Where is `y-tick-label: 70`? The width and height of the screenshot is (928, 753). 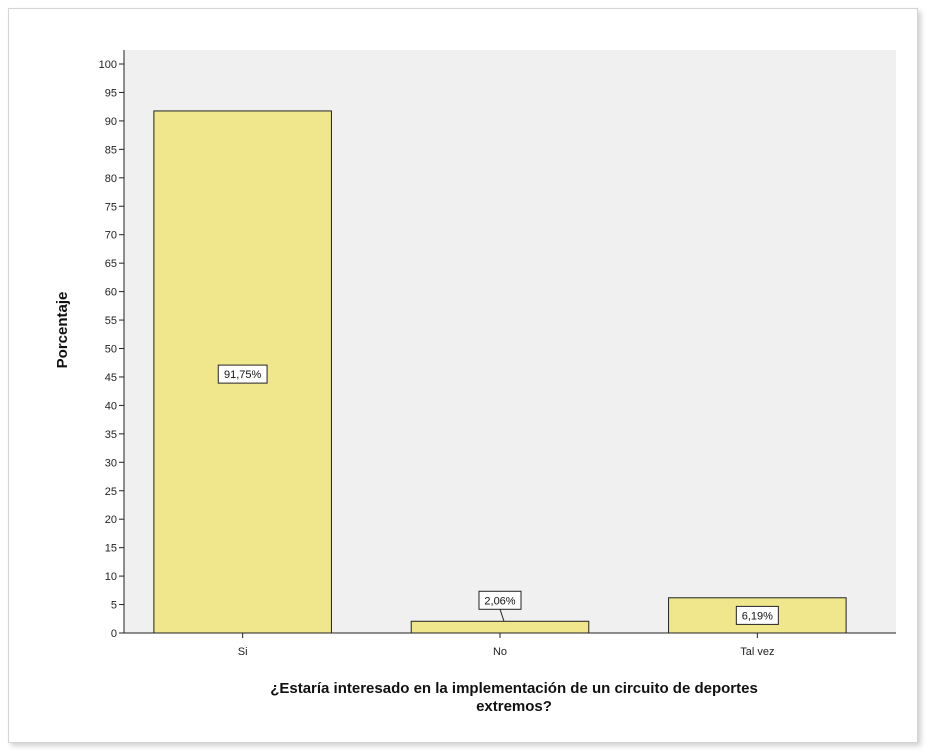 y-tick-label: 70 is located at coordinates (111, 236).